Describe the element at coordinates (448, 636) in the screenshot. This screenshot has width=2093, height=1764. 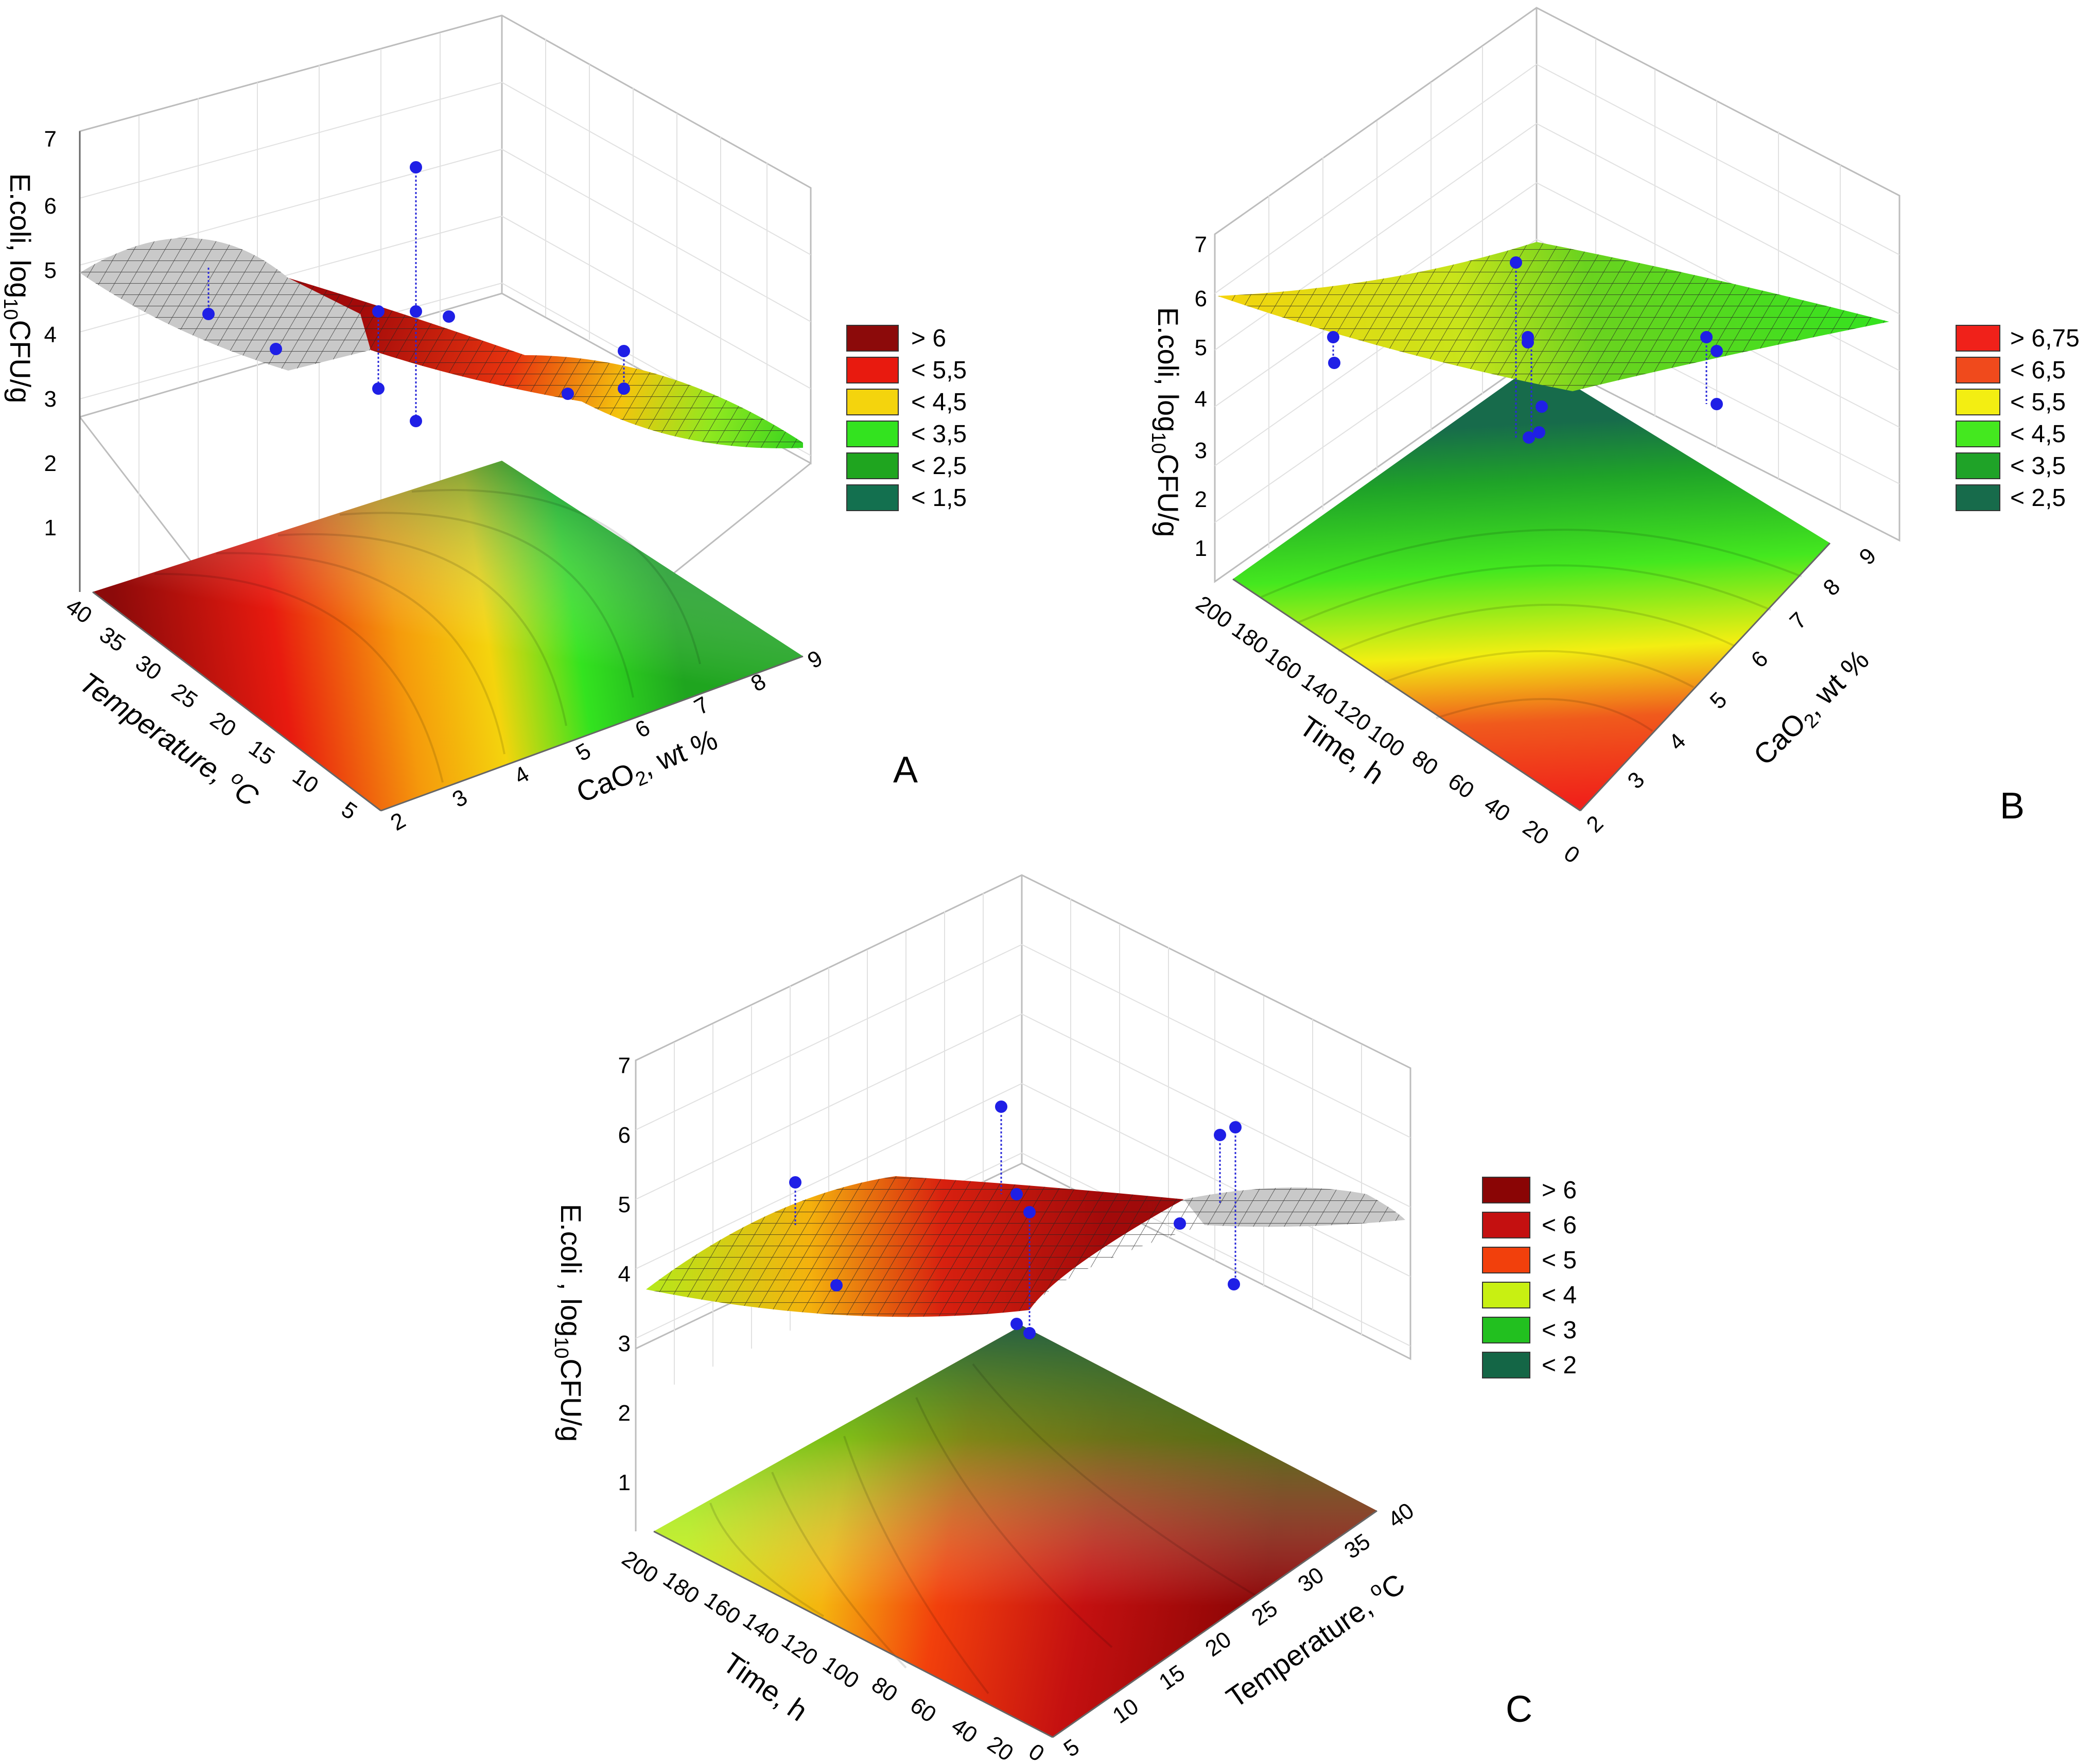
I see `panel-a-contour-floor` at that location.